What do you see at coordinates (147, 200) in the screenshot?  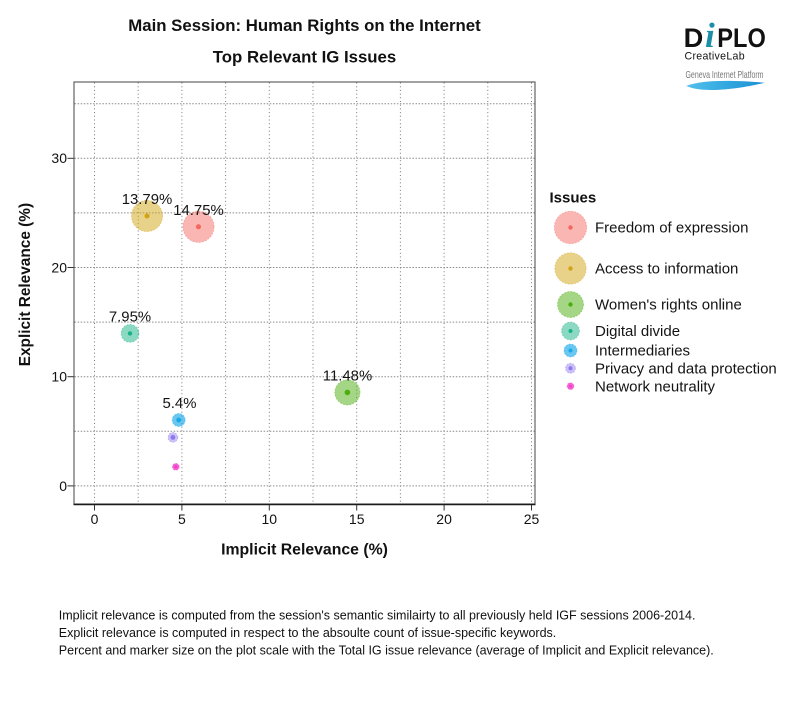 I see `svg-text: 13.79%` at bounding box center [147, 200].